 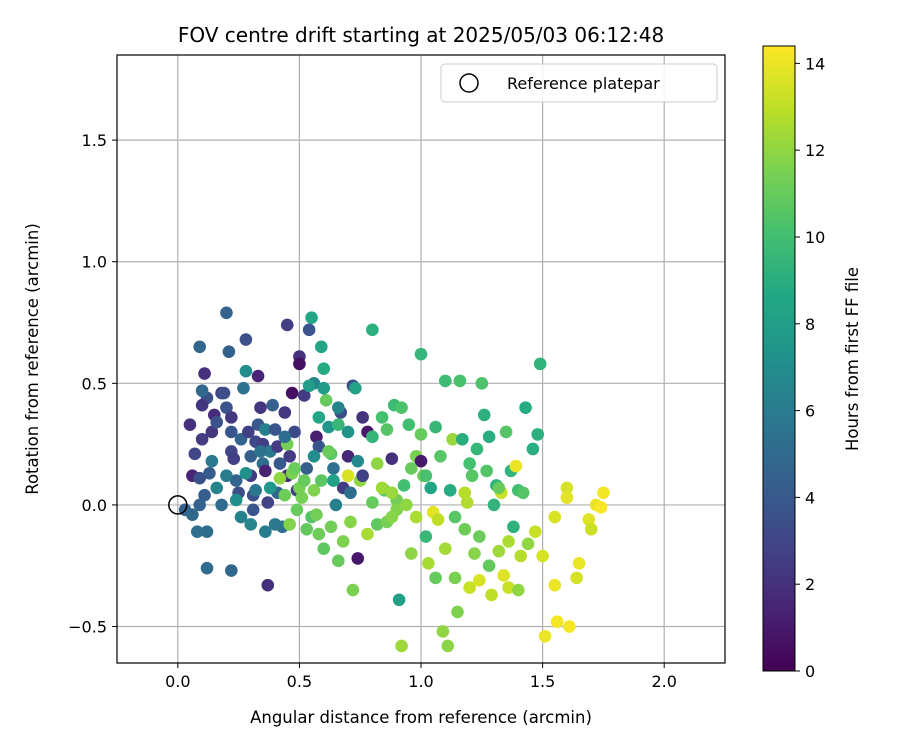 What do you see at coordinates (420, 681) in the screenshot?
I see `x-tick-label: 1.0` at bounding box center [420, 681].